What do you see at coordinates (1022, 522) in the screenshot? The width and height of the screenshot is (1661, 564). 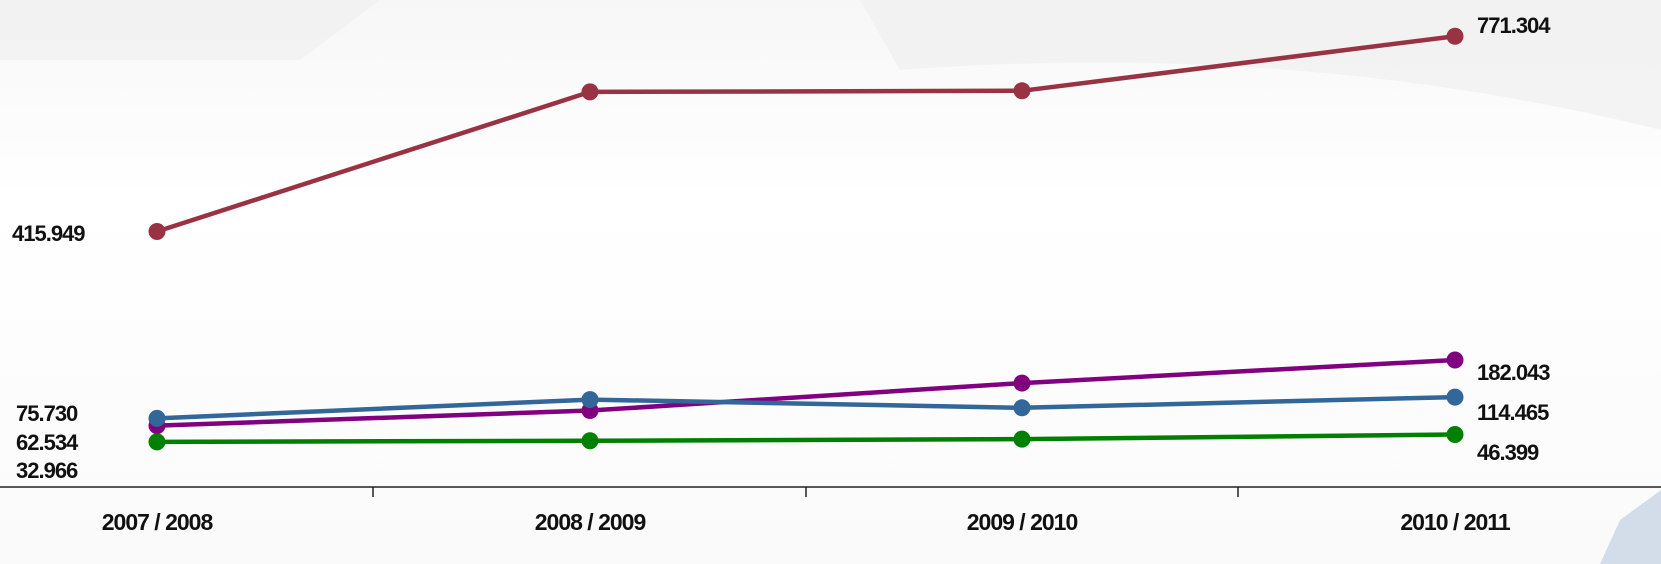 I see `x-tick-label: 2009 / 2010` at bounding box center [1022, 522].